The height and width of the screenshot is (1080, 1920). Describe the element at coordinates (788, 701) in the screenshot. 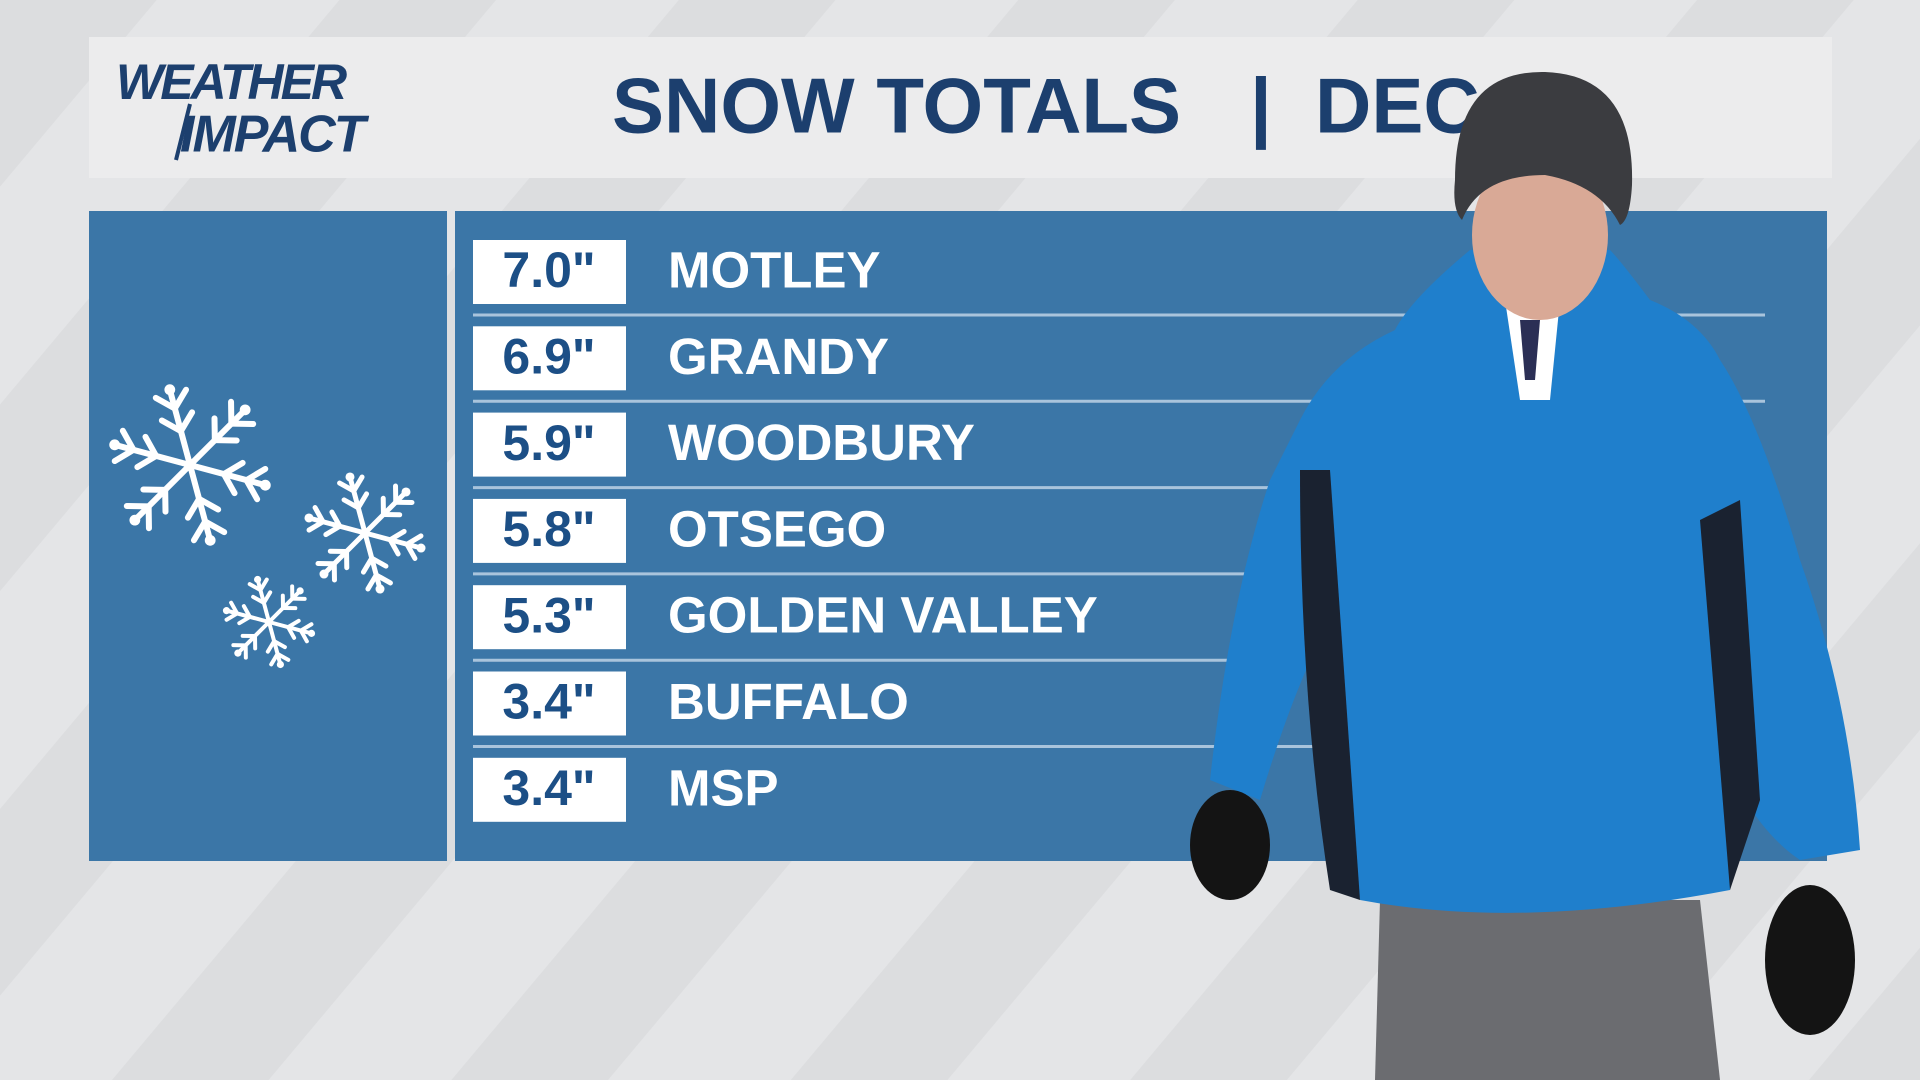

I see `location: BUFFALO` at that location.